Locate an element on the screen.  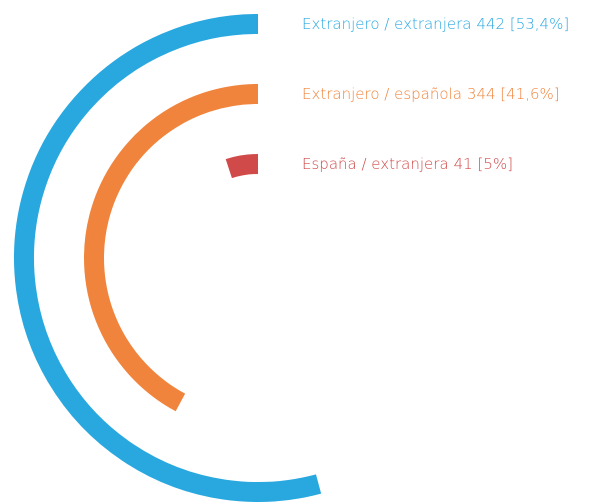
value-label: 442 [53,4%] is located at coordinates (522, 24).